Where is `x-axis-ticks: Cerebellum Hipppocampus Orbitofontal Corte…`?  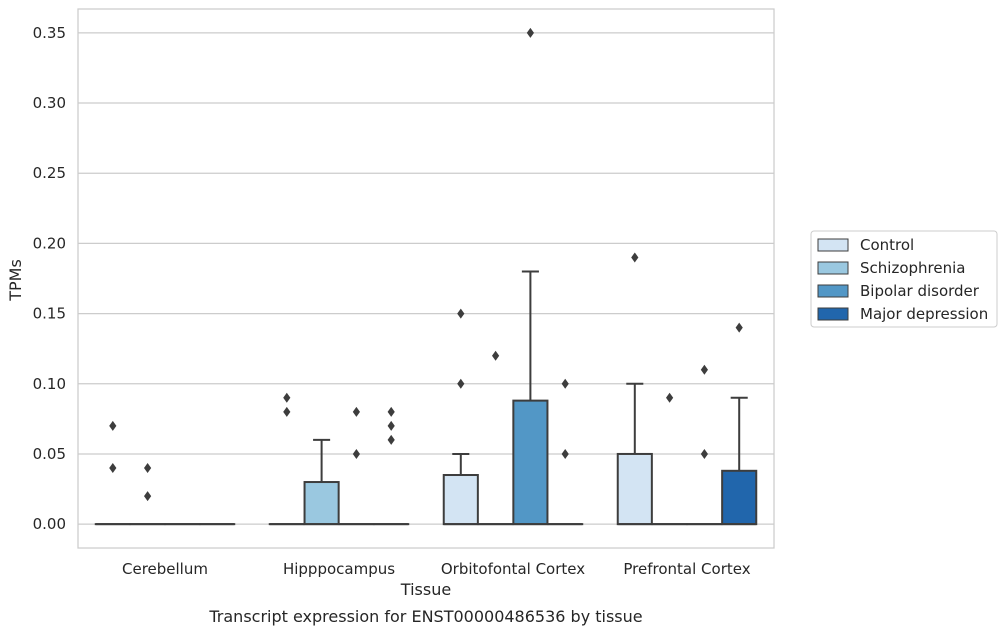
x-axis-ticks: Cerebellum Hipppocampus Orbitofontal Corte… is located at coordinates (436, 569).